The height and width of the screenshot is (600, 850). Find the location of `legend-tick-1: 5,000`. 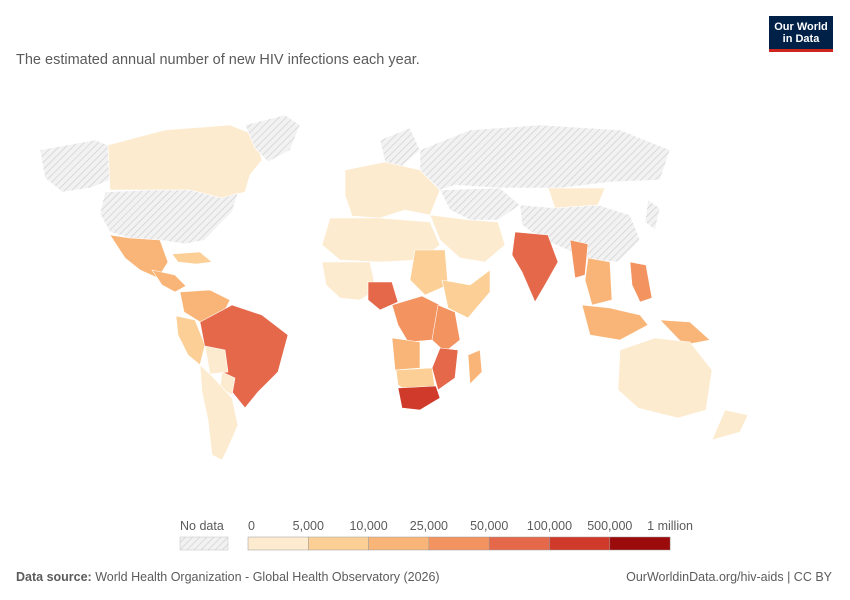

legend-tick-1: 5,000 is located at coordinates (308, 526).